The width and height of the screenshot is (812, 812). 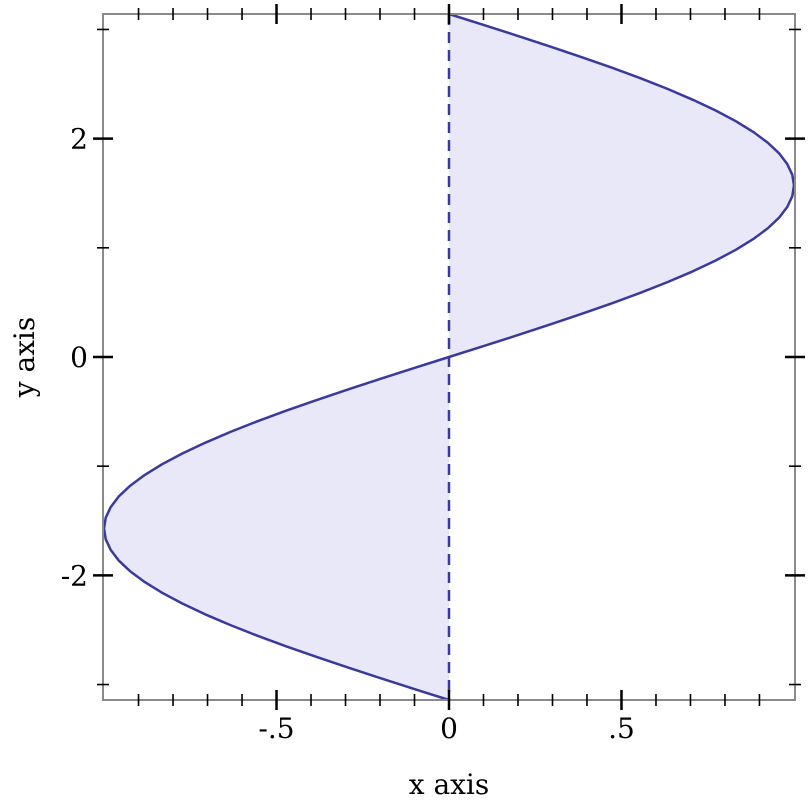 I want to click on x-tick-label: 0, so click(x=449, y=728).